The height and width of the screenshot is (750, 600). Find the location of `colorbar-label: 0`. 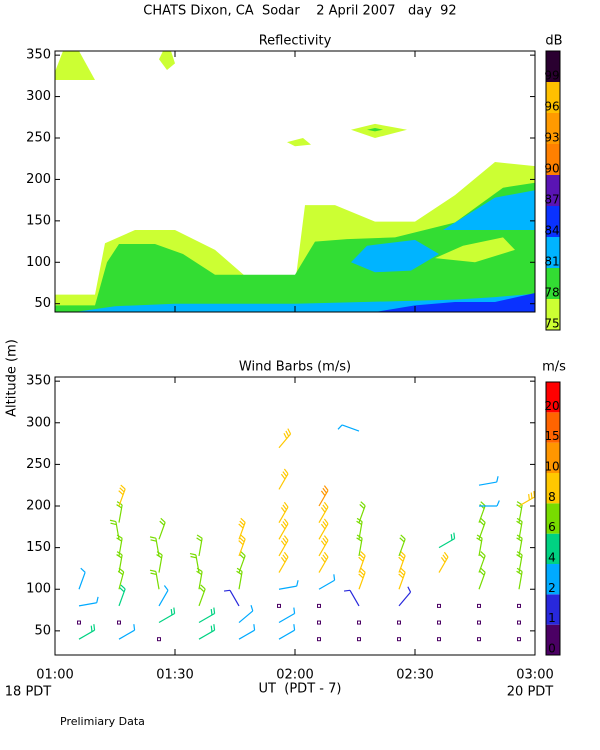

colorbar-label: 0 is located at coordinates (552, 649).